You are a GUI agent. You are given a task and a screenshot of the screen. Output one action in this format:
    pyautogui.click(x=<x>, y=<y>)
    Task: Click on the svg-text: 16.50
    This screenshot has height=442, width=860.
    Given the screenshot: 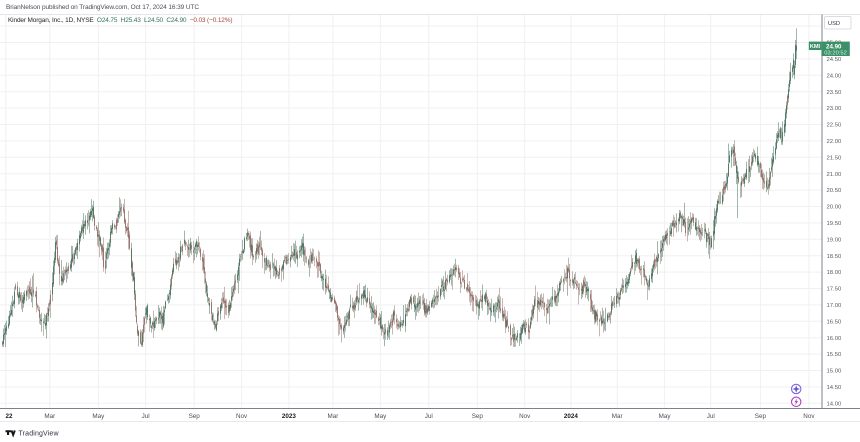 What is the action you would take?
    pyautogui.click(x=834, y=322)
    